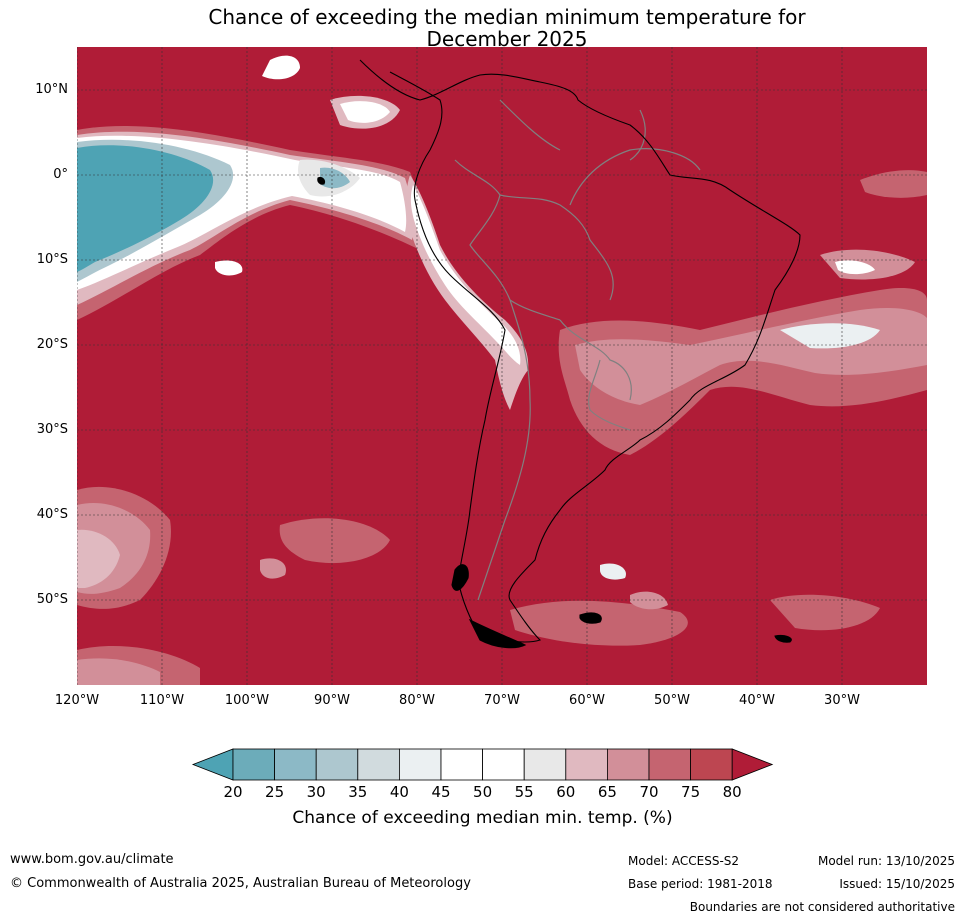 The height and width of the screenshot is (919, 965). I want to click on lon-label-60w: 60°W, so click(587, 700).